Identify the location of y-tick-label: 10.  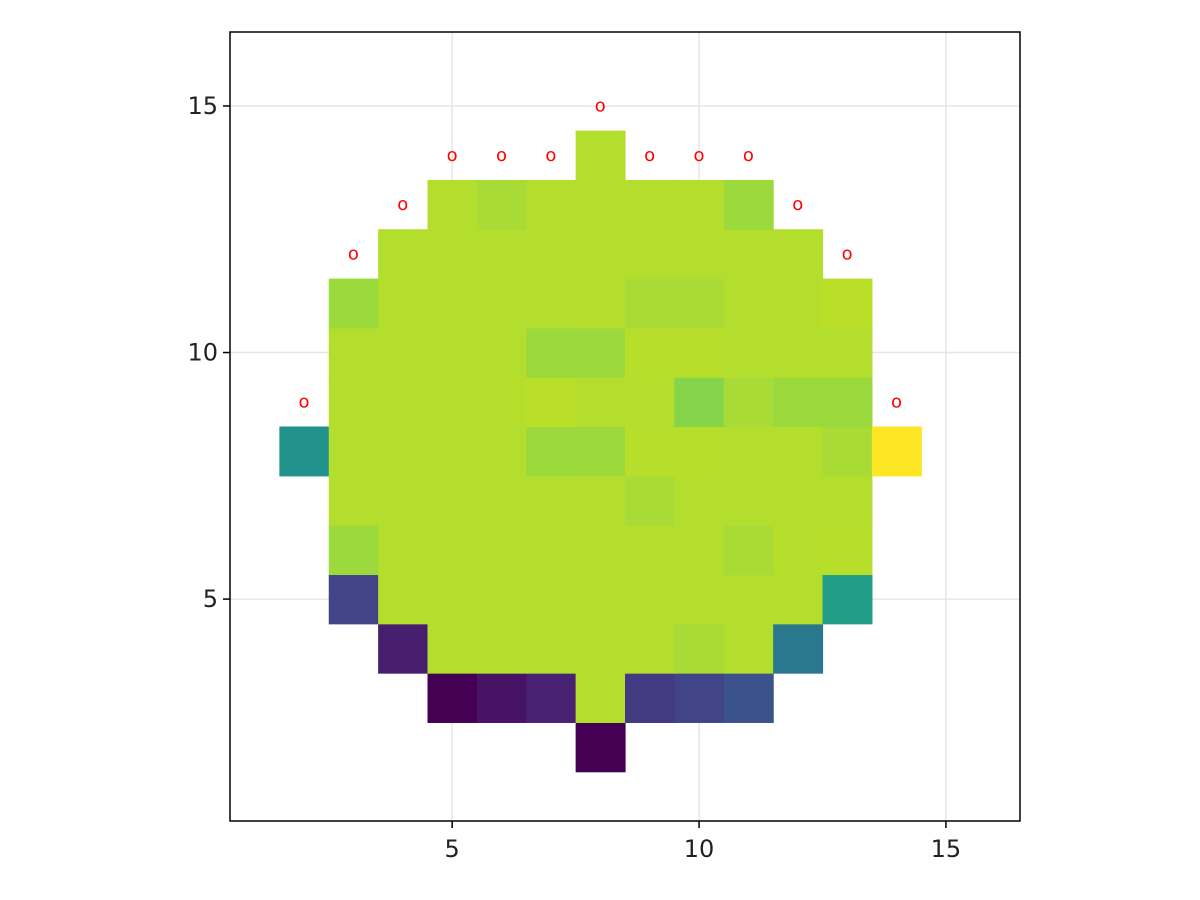
(202, 353).